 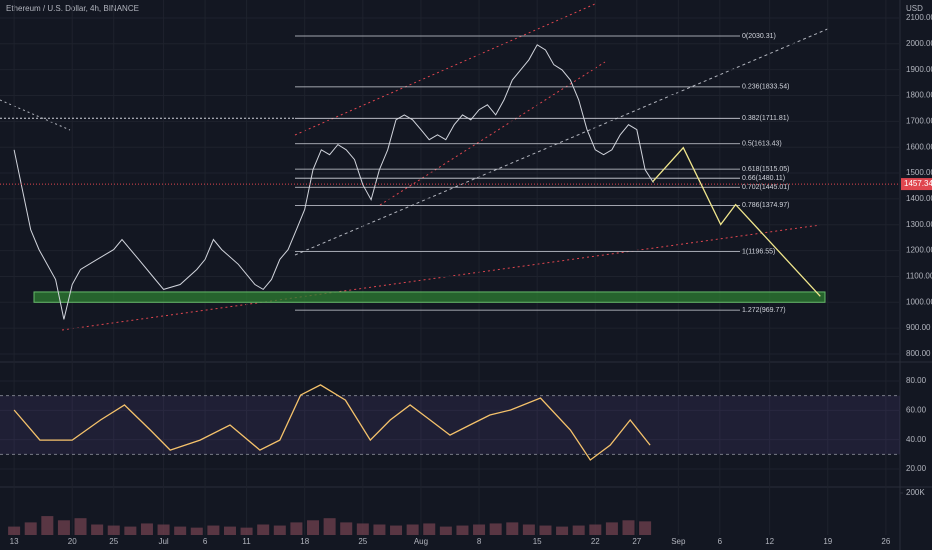 I want to click on x-tick-label: Jul, so click(x=163, y=541).